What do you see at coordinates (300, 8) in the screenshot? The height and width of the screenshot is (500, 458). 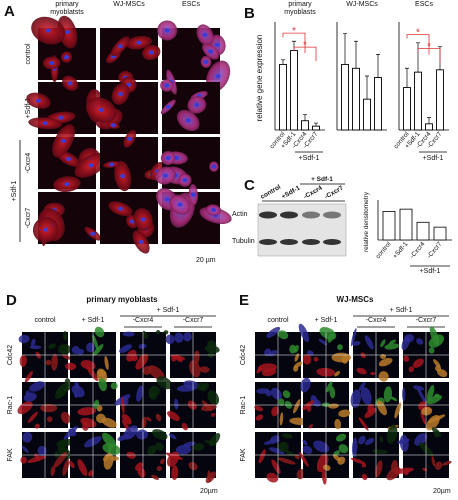 I see `chart-title: primary myoblasts` at bounding box center [300, 8].